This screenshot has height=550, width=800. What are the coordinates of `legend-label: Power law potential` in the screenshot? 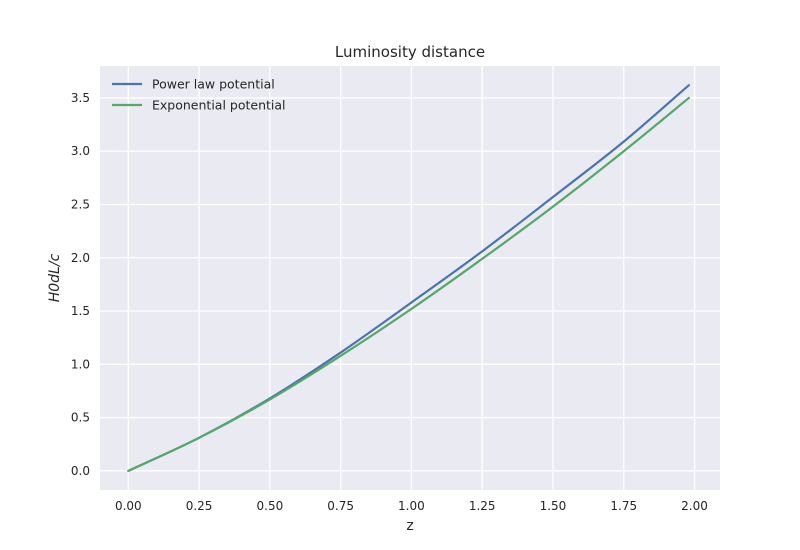 It's located at (213, 84).